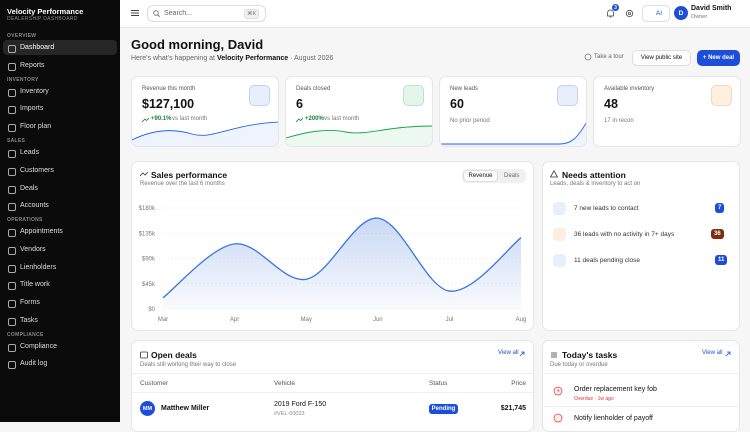 The image size is (750, 432). I want to click on button-label: View public site, so click(661, 58).